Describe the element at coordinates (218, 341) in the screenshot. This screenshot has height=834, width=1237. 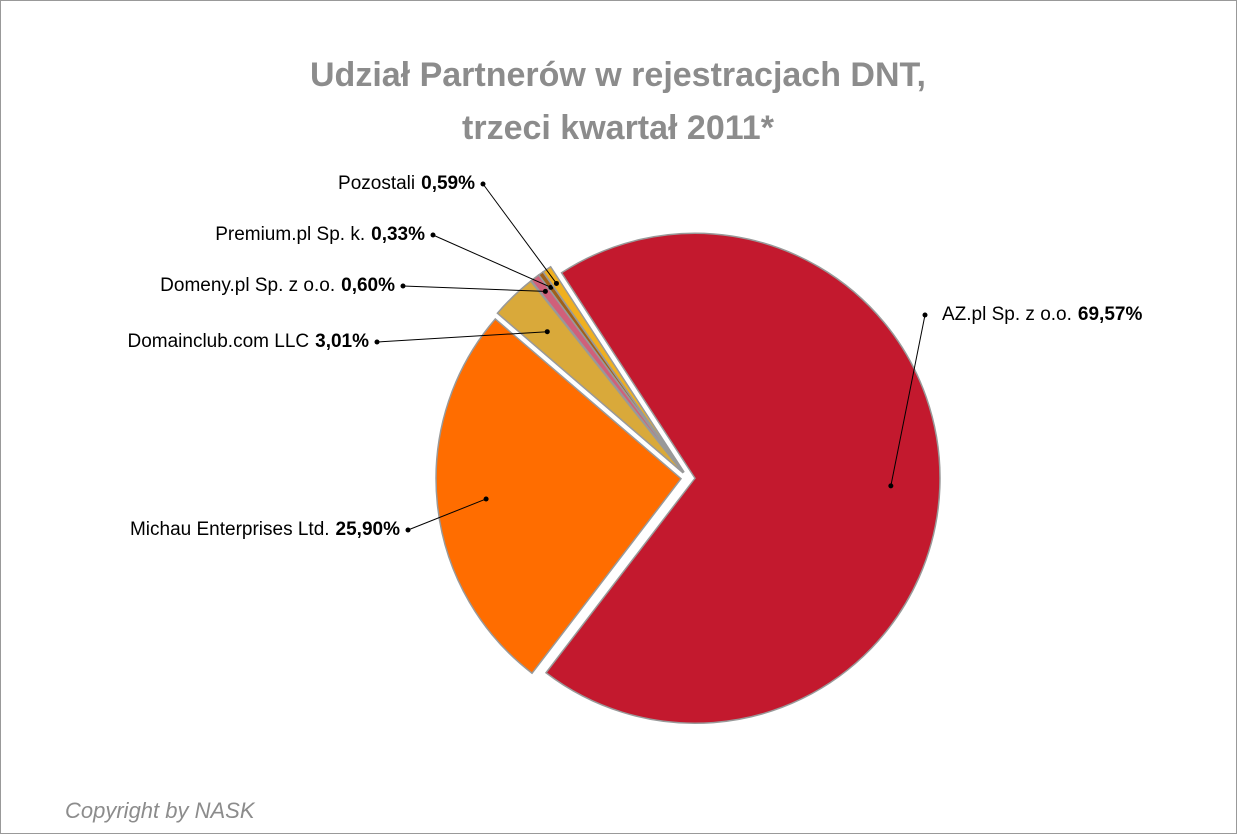
I see `category-label: Domainclub.com LLC` at that location.